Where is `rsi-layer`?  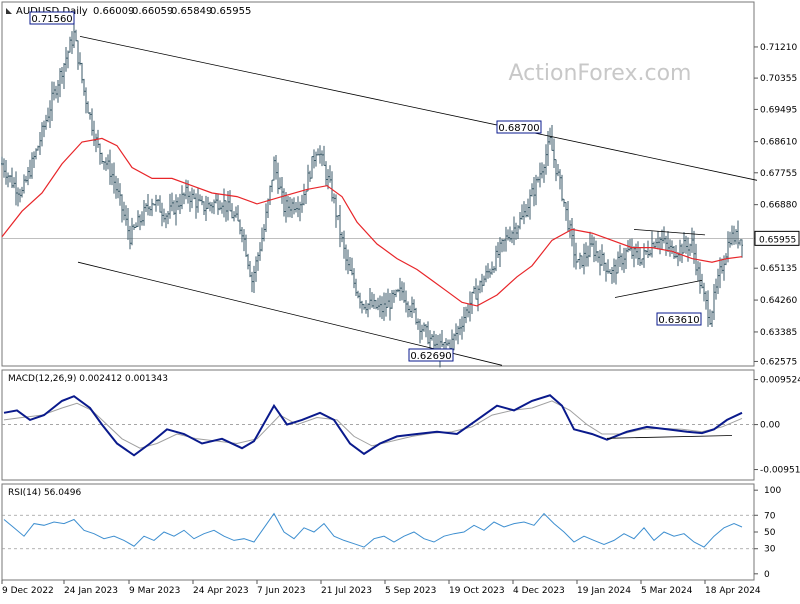
rsi-layer is located at coordinates (378, 531).